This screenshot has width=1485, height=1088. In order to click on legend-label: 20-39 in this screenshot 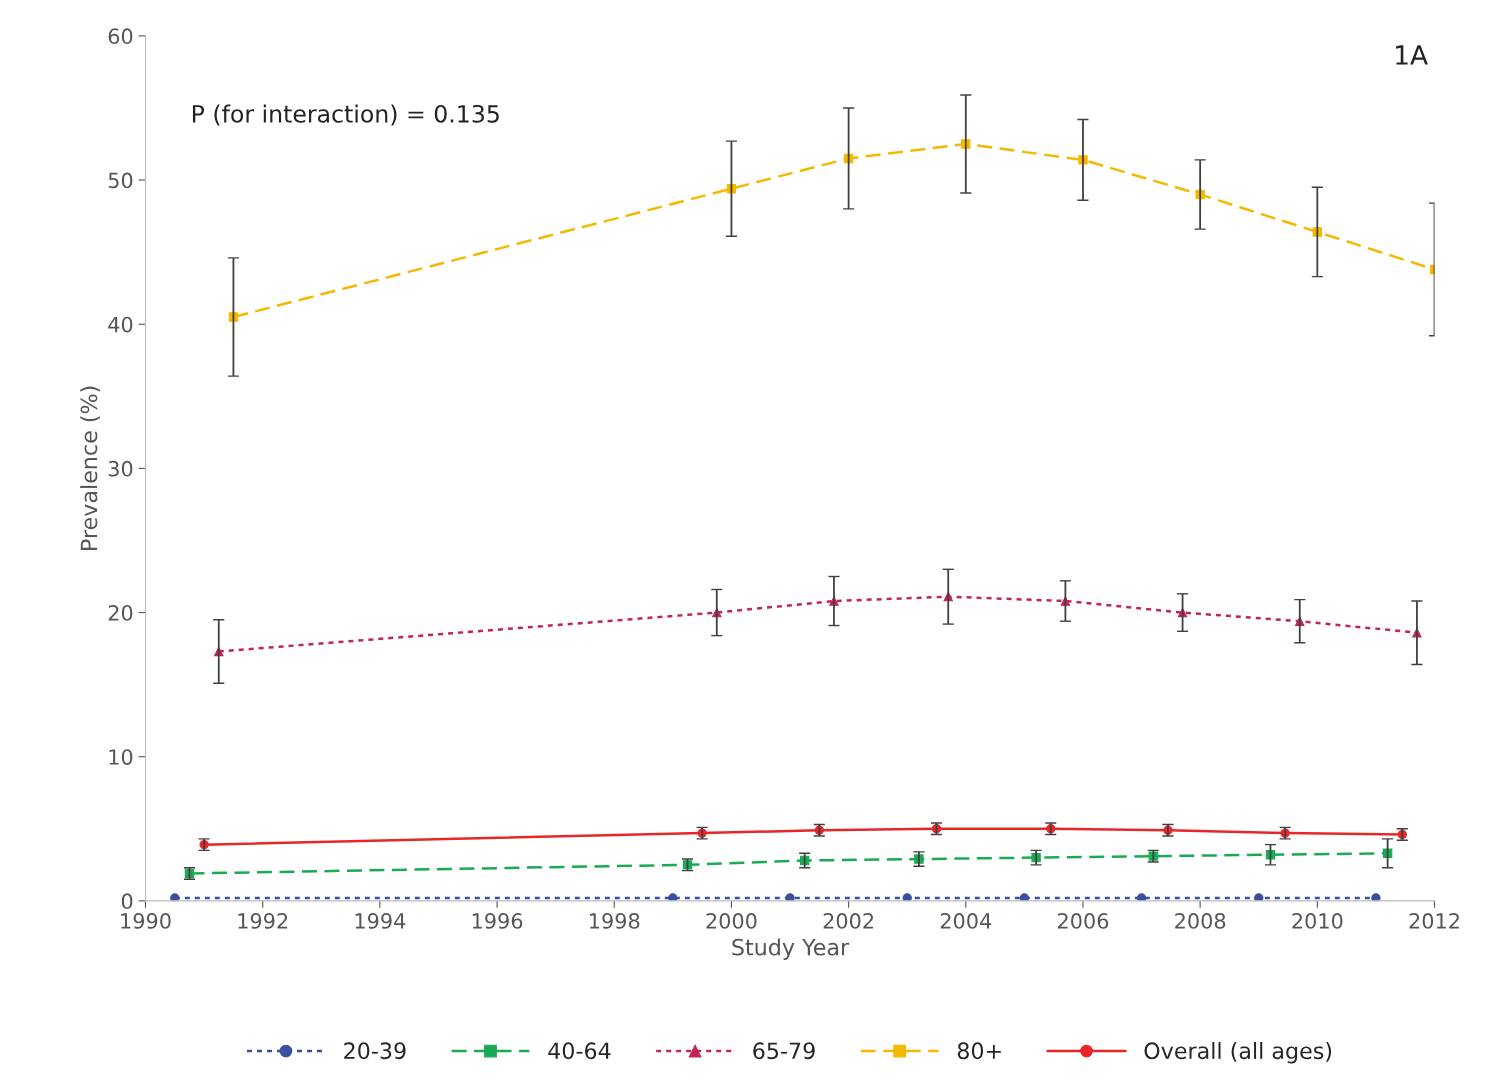, I will do `click(375, 1051)`.